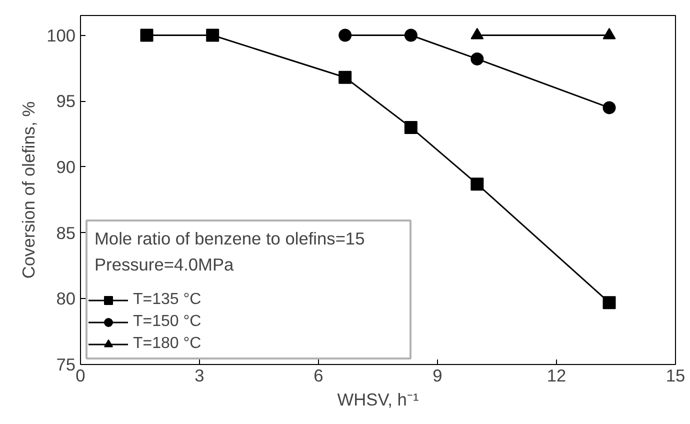 The image size is (690, 424). Describe the element at coordinates (167, 300) in the screenshot. I see `legend-label: T=135 °C` at that location.